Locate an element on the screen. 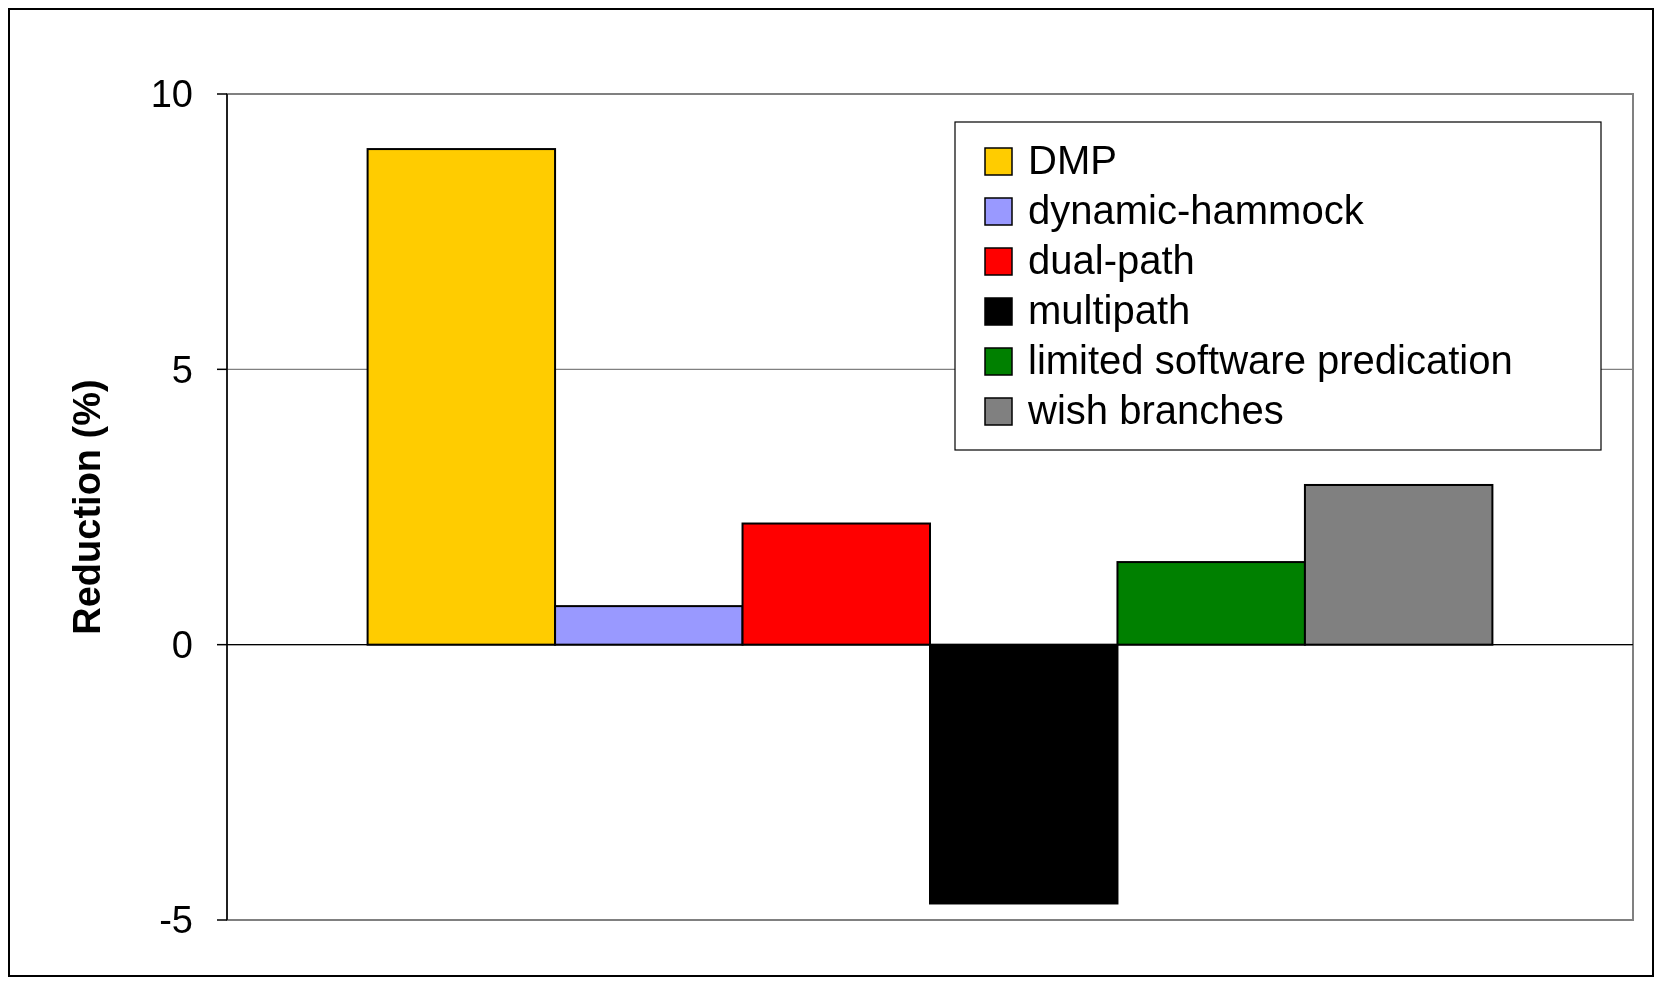  y-axis-title: Reduction (%) is located at coordinates (87, 507).